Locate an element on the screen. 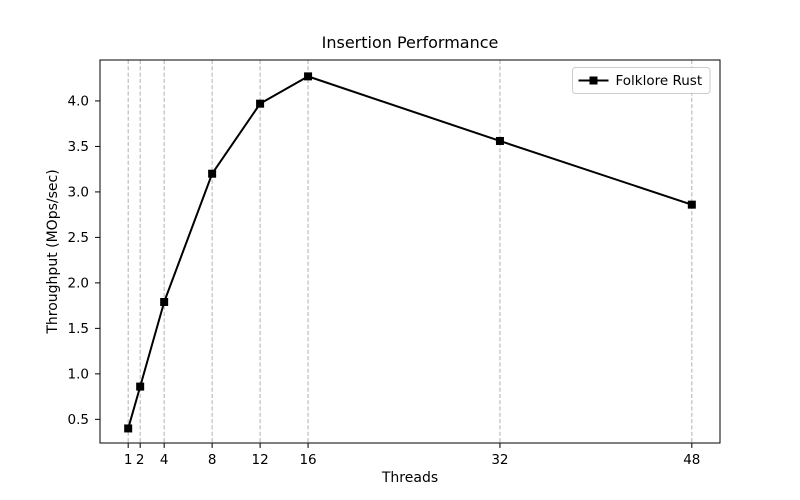 Image resolution: width=800 pixels, height=500 pixels. y-tick-label: 1.5 is located at coordinates (78, 329).